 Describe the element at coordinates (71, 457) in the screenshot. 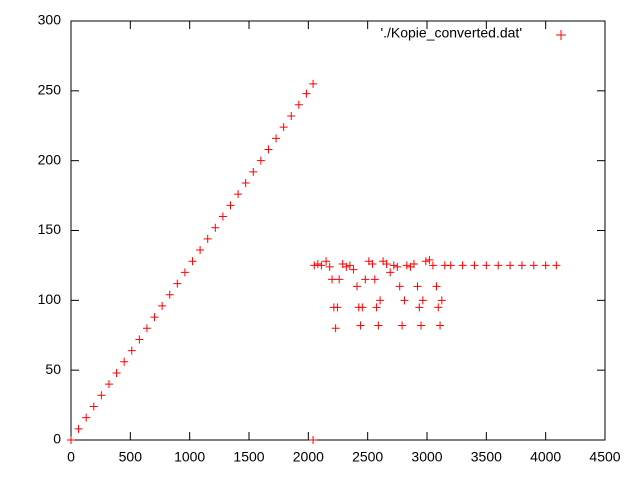

I see `x-tick-label: 0` at that location.